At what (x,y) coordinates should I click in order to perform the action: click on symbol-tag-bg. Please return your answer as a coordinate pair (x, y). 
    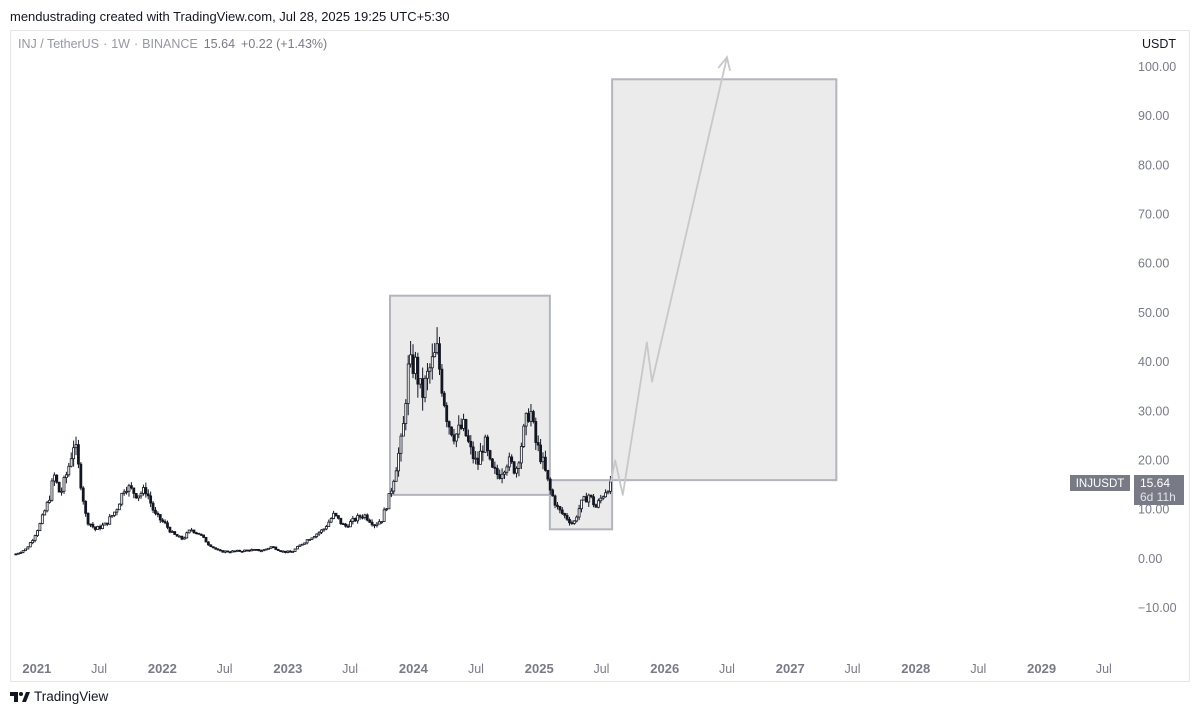
    Looking at the image, I should click on (1100, 483).